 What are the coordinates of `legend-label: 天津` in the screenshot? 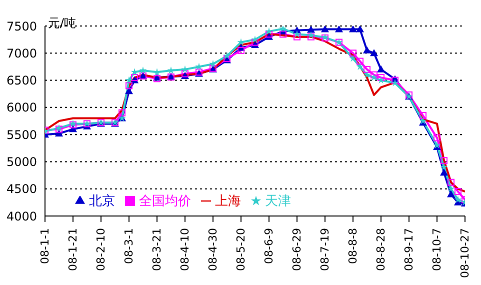 It's located at (278, 201).